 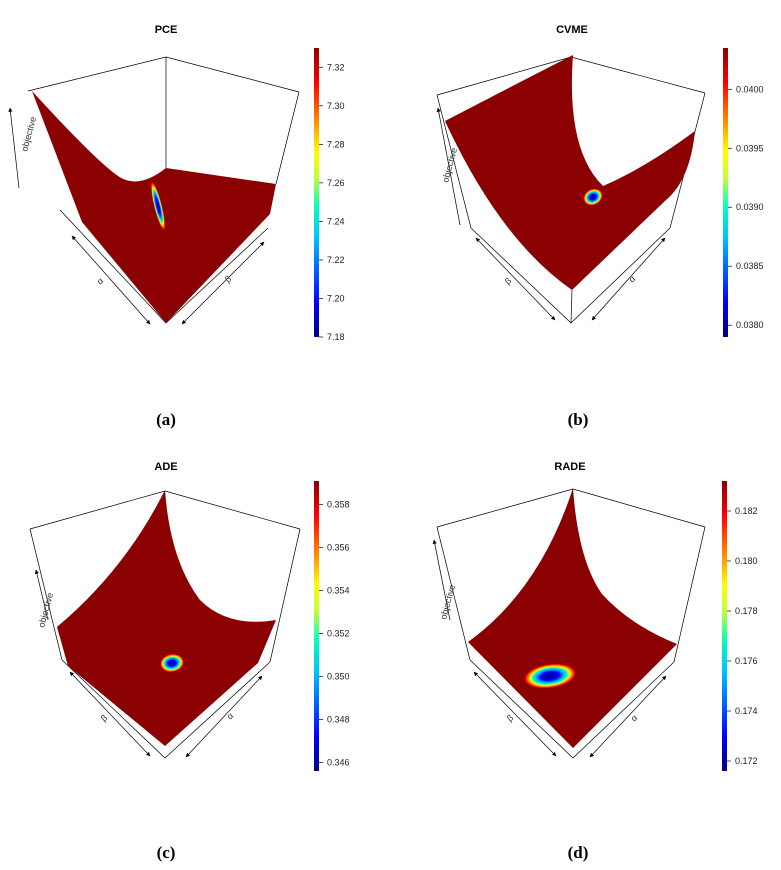 I want to click on panel-c-beta-arrow, so click(x=110, y=714).